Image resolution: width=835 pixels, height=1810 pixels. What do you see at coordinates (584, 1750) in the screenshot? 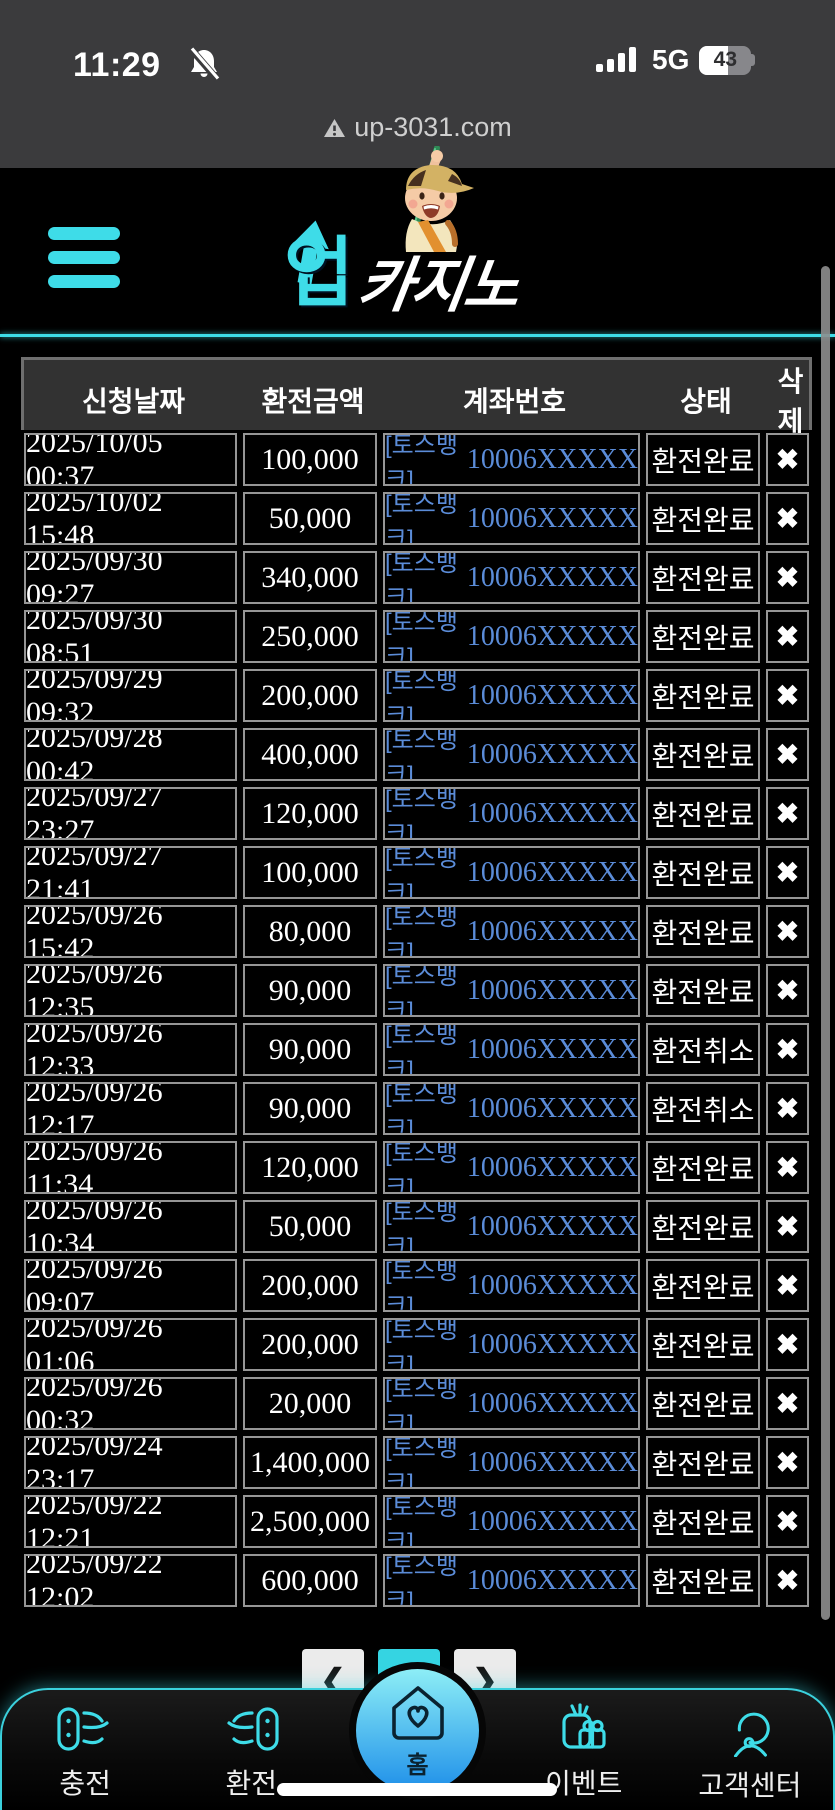
I see `nav-item-event: 이벤트` at bounding box center [584, 1750].